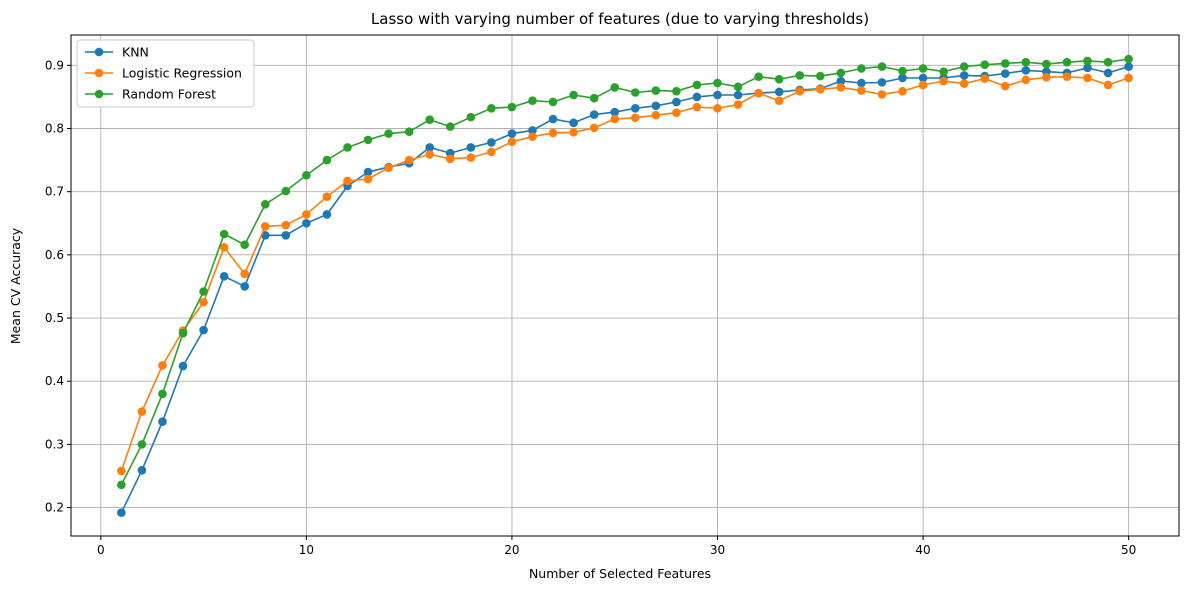  I want to click on y-axis-ticks: 0.2 0.3 0.4 0.5 0.6 0.7 0.8 0.9, so click(58, 286).